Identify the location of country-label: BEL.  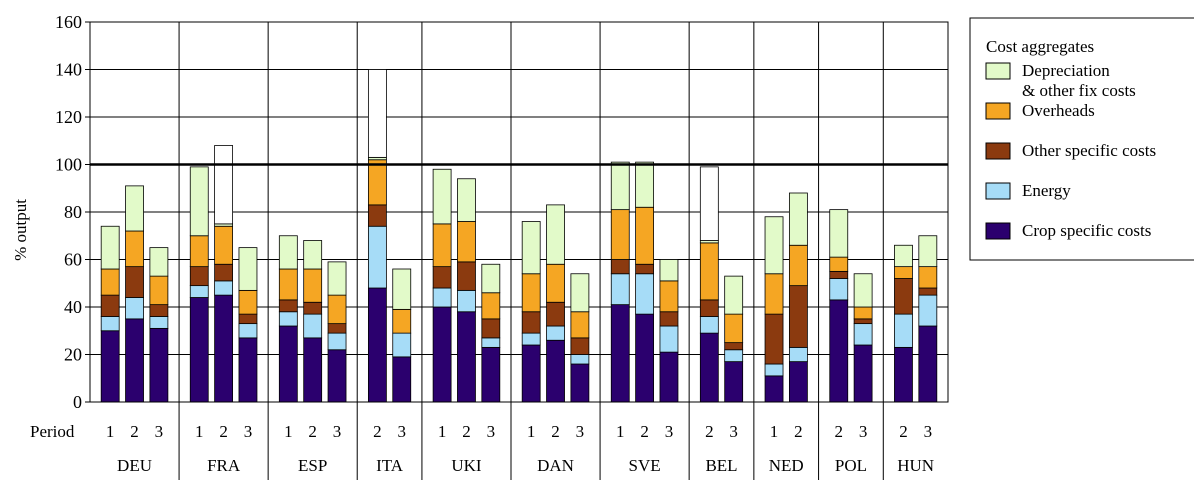
(721, 465).